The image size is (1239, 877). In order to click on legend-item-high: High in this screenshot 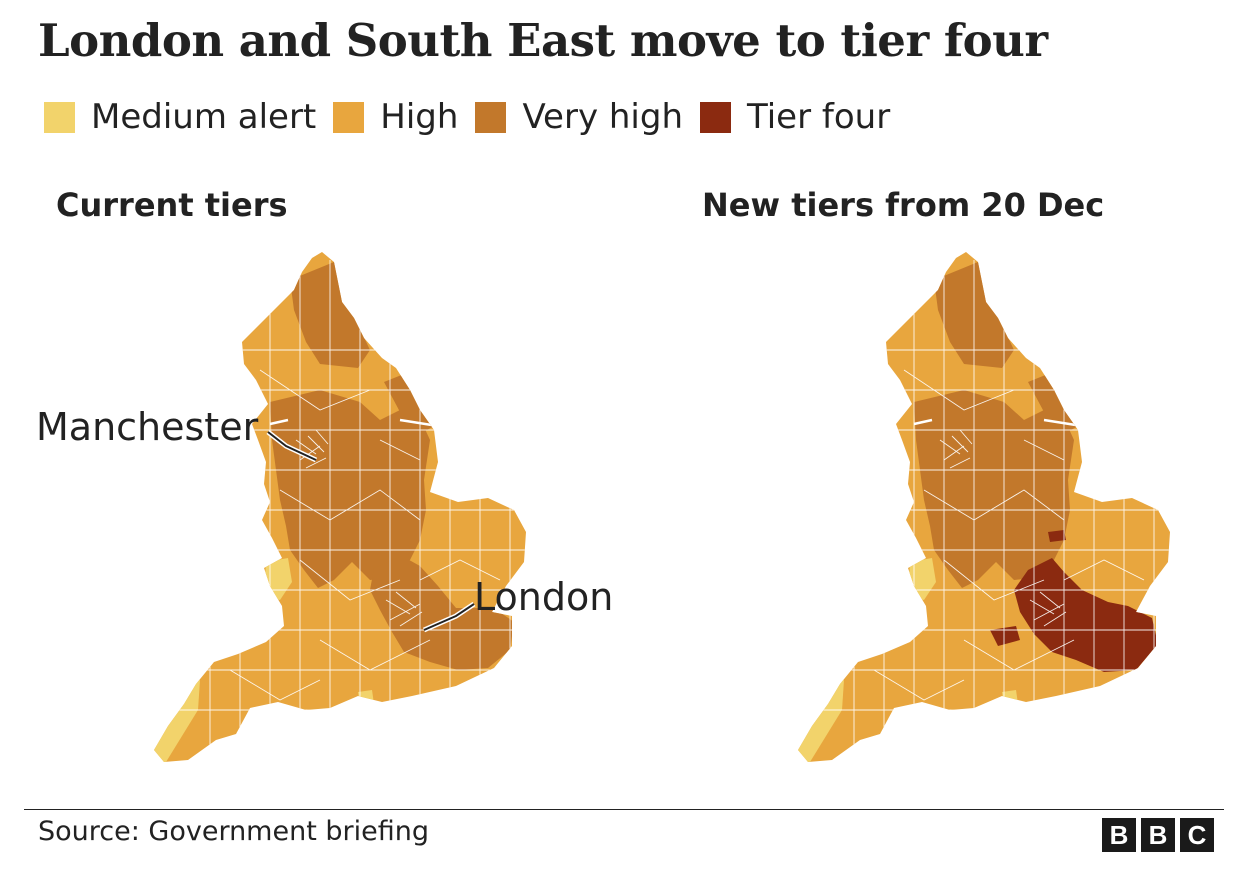, I will do `click(395, 117)`.